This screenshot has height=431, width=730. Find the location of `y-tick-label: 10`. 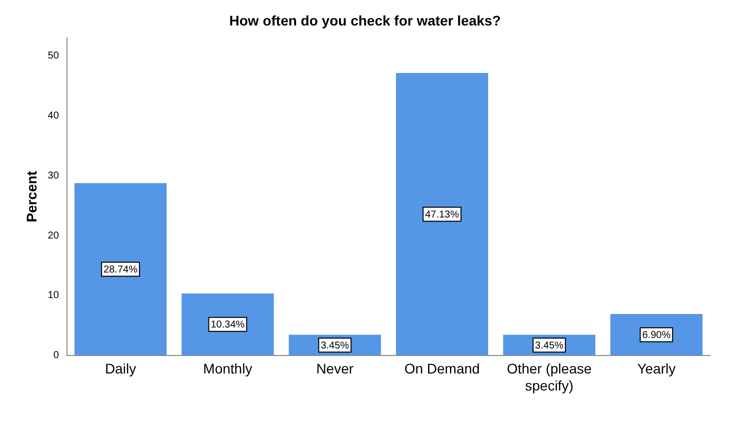

y-tick-label: 10 is located at coordinates (54, 296).